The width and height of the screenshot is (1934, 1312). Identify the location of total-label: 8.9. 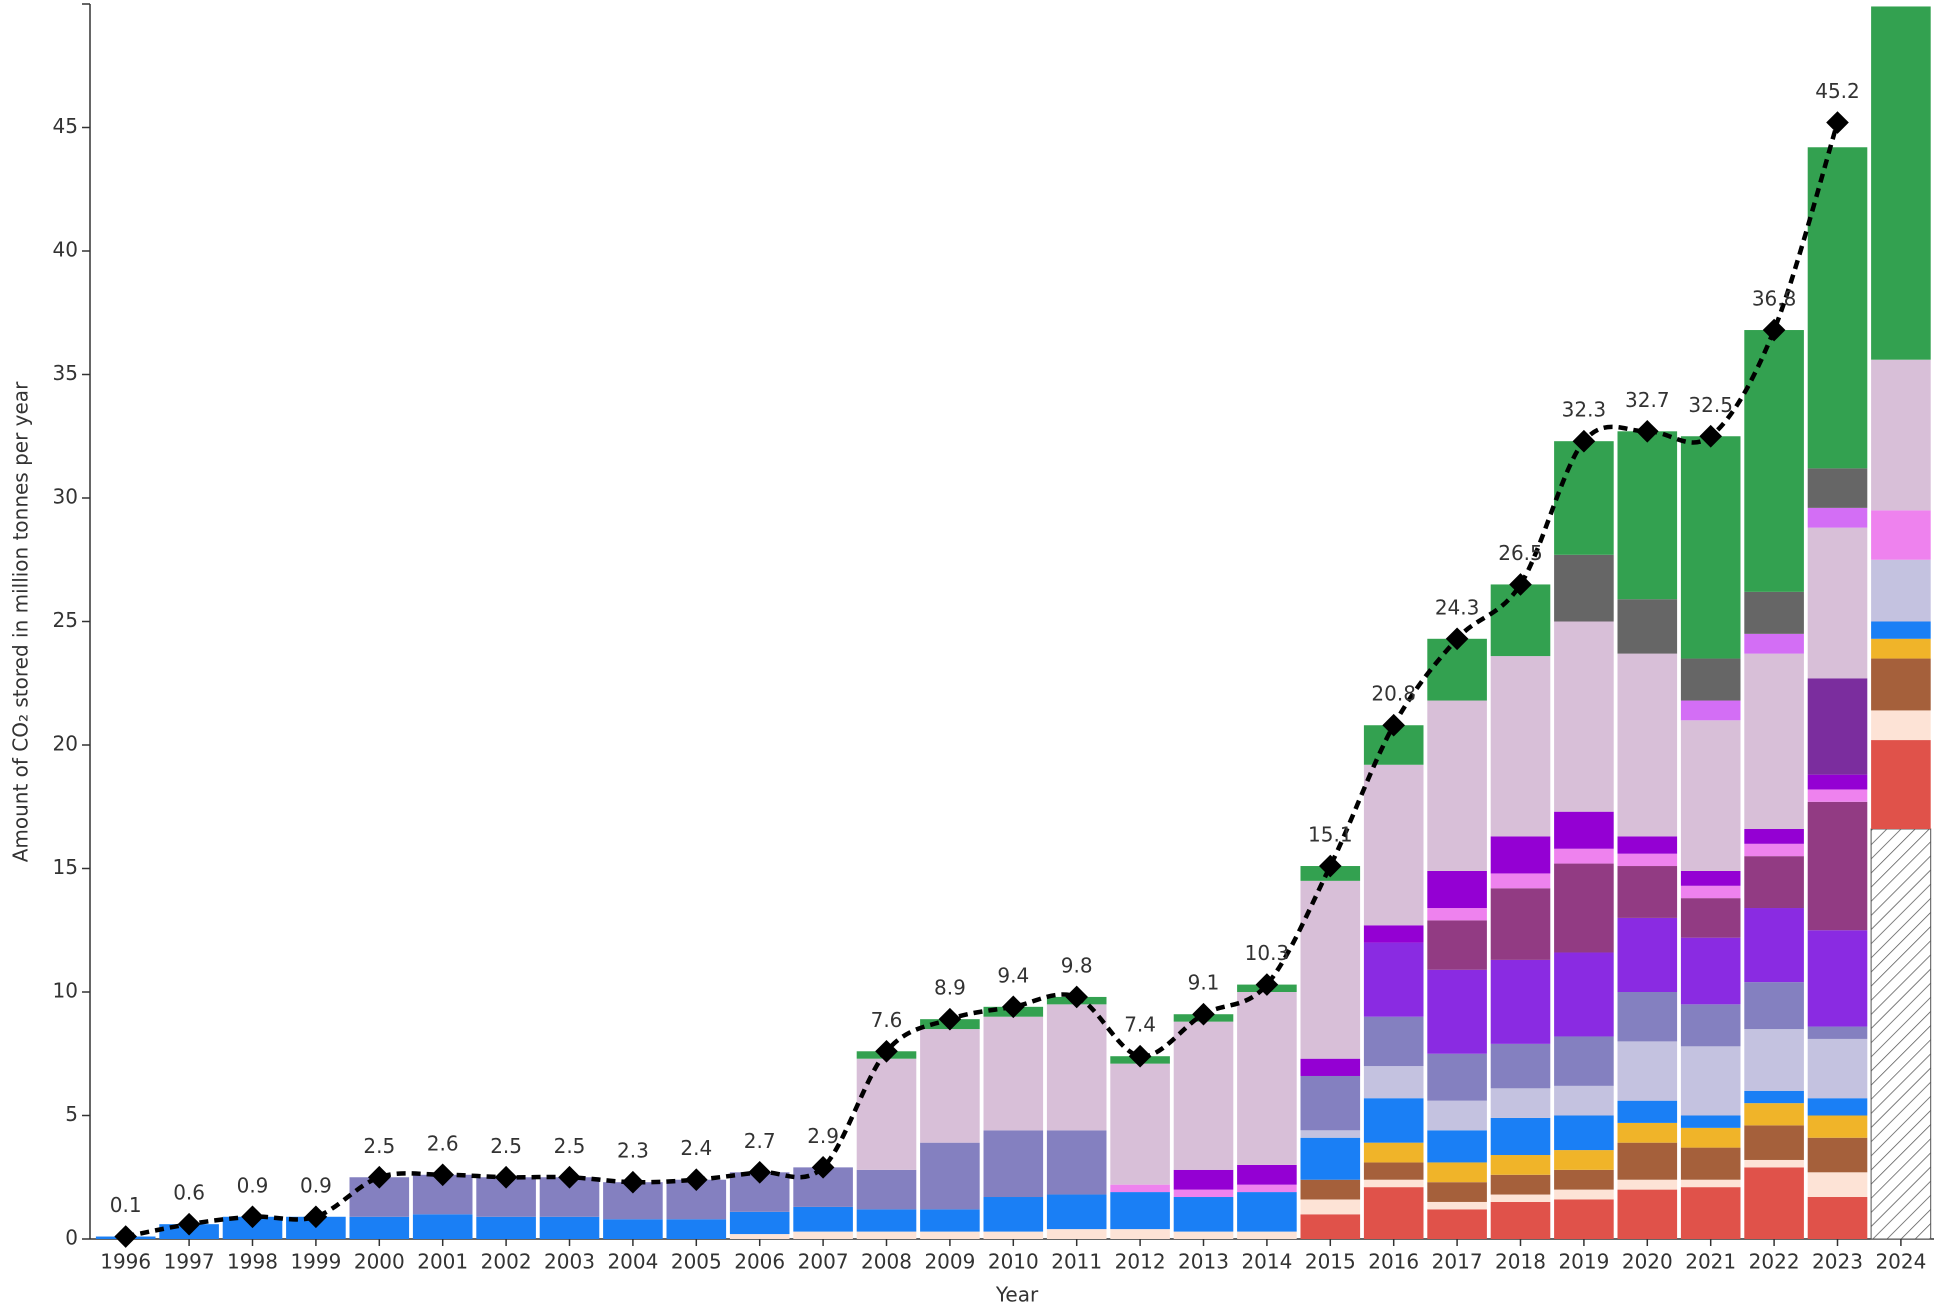
(950, 988).